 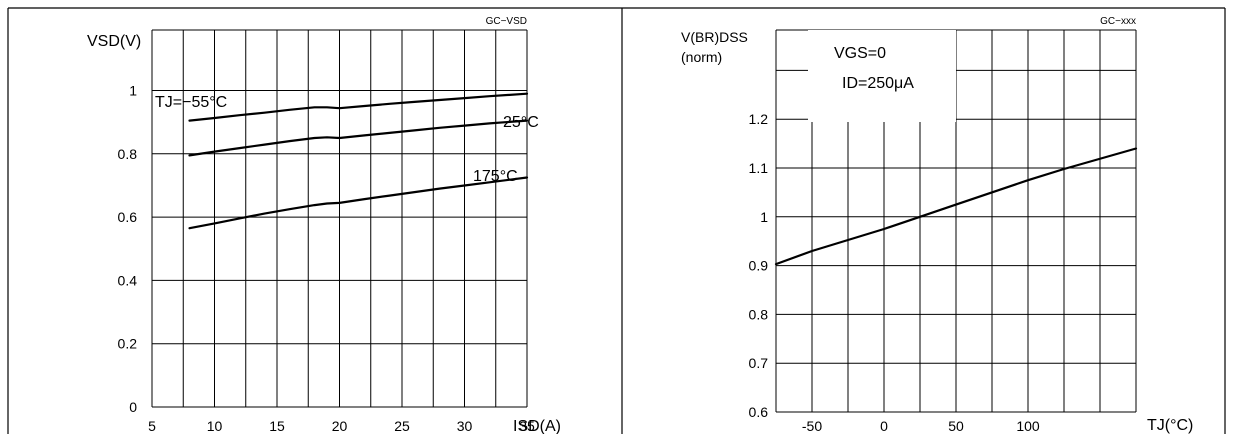 I want to click on annotation-id: ID=250μA, so click(x=878, y=83).